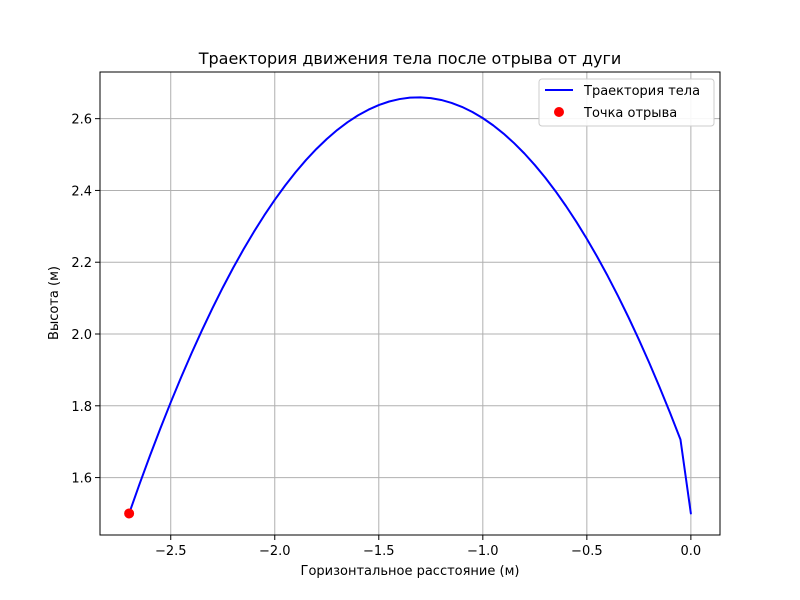 The image size is (800, 600). Describe the element at coordinates (691, 551) in the screenshot. I see `x-tick-label-5: 0.0` at that location.